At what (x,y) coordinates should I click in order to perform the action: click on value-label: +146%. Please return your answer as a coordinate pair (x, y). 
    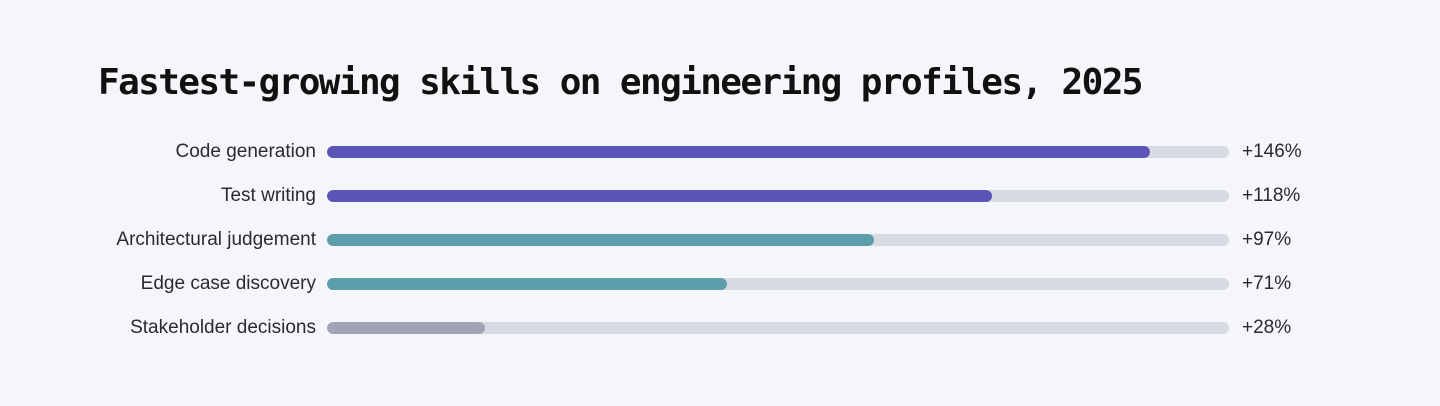
    Looking at the image, I should click on (1272, 151).